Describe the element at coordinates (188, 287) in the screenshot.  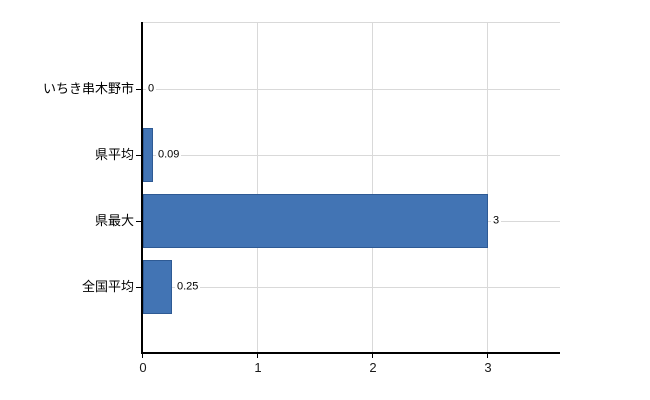
I see `bar-value-label: 0.25` at that location.